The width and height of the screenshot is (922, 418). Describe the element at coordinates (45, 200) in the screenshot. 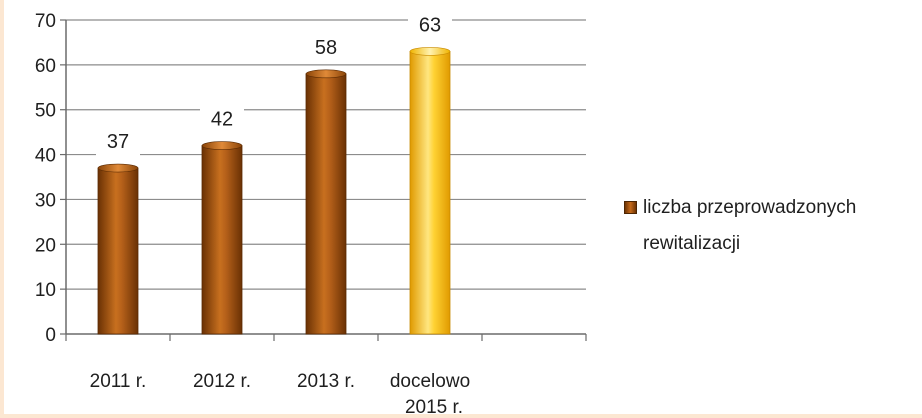

I see `y-tick-label: 30` at that location.